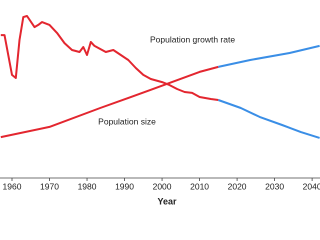  What do you see at coordinates (127, 121) in the screenshot?
I see `annotation: Population size` at bounding box center [127, 121].